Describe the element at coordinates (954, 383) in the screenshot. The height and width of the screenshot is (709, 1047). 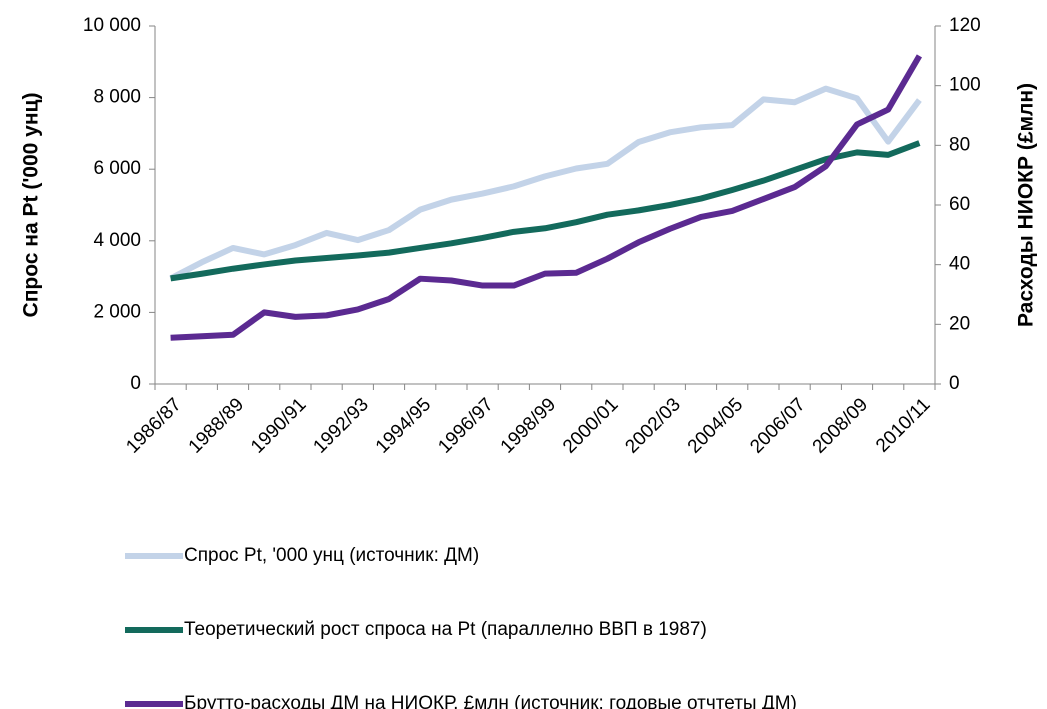
I see `y2-tick-label: 0` at that location.